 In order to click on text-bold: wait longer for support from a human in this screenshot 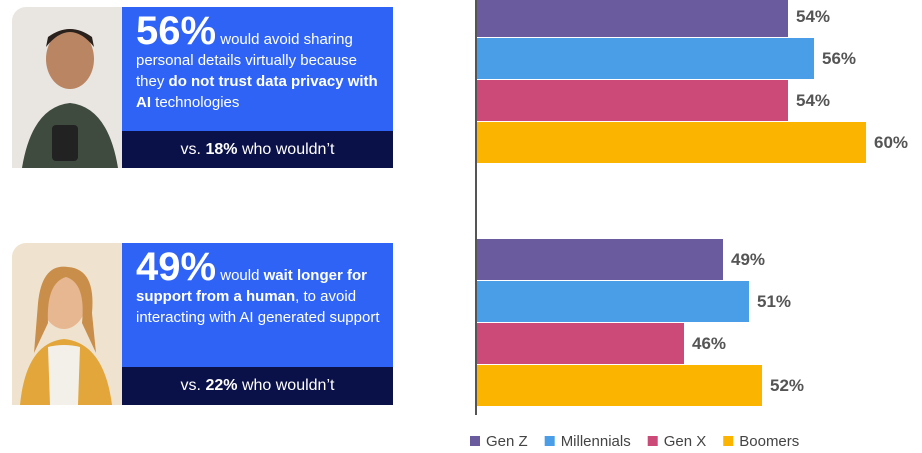, I will do `click(251, 286)`.